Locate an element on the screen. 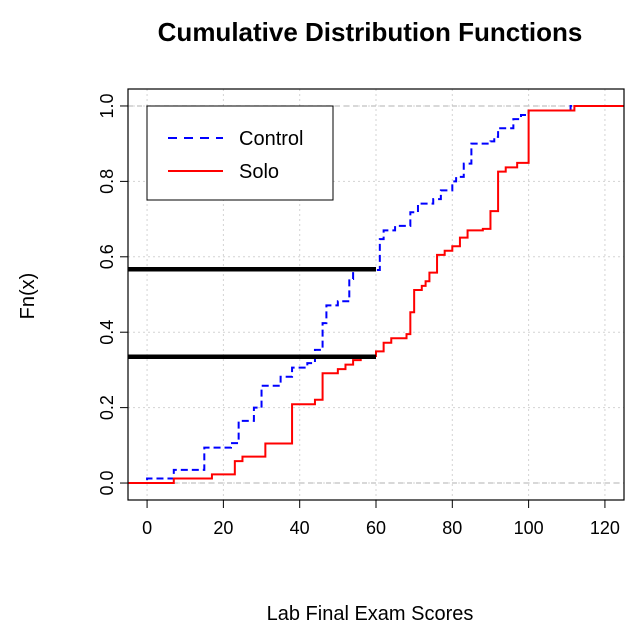  y-tick-label: 1.0 is located at coordinates (107, 105).